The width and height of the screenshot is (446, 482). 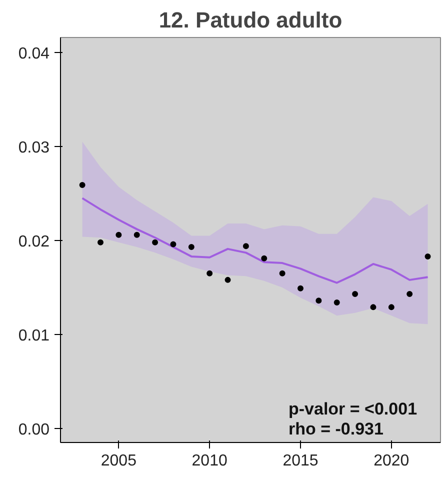 What do you see at coordinates (353, 409) in the screenshot?
I see `annotation: p-valor = <0.001` at bounding box center [353, 409].